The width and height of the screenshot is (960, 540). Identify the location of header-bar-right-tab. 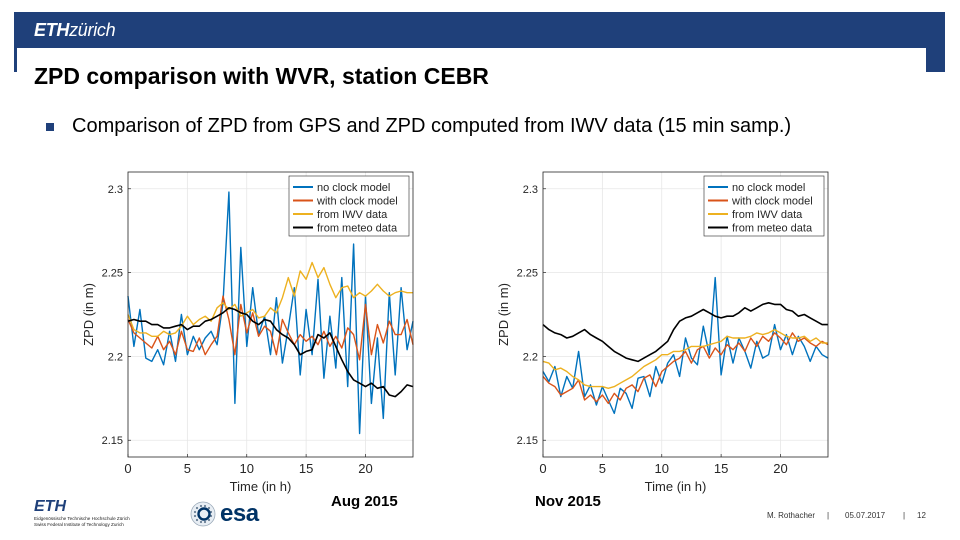
(935, 60).